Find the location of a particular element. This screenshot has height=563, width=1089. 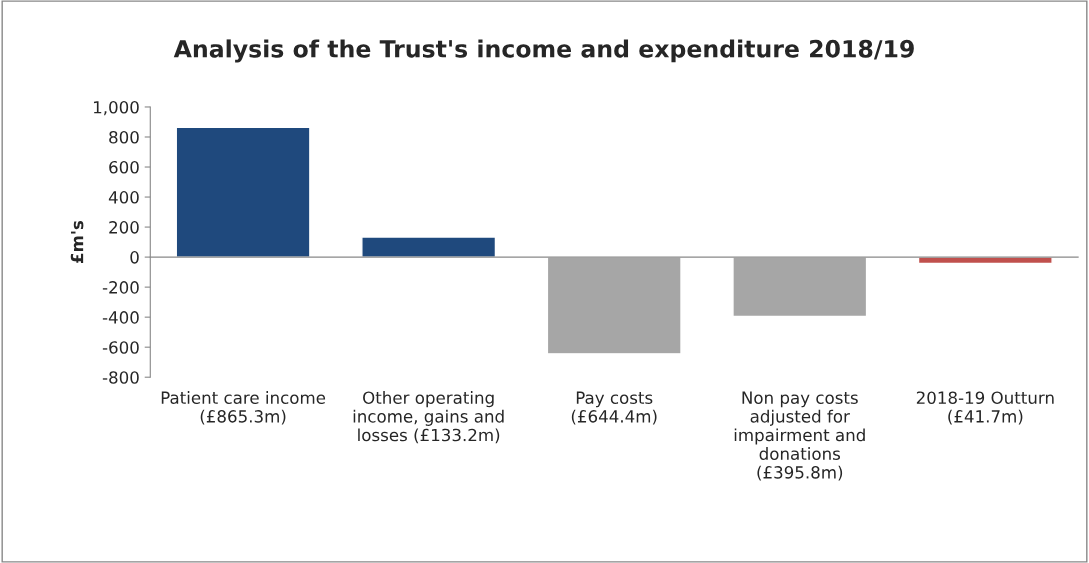

y-tick-label: 600 is located at coordinates (124, 167).